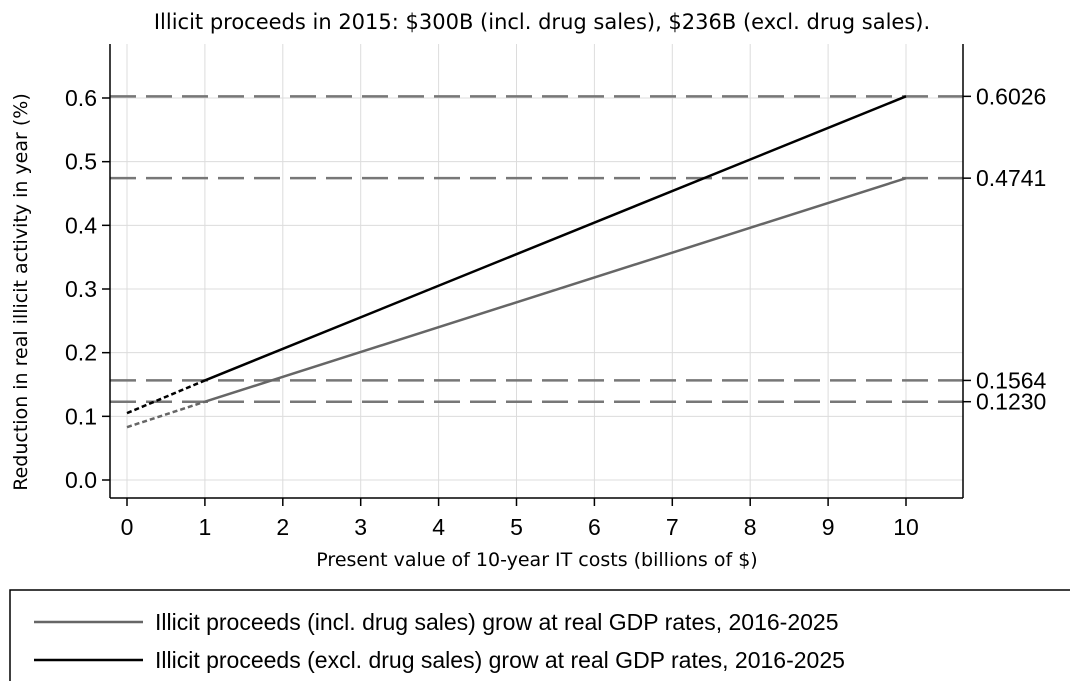 The height and width of the screenshot is (681, 1070). Describe the element at coordinates (127, 527) in the screenshot. I see `x-tick-label: 0` at that location.